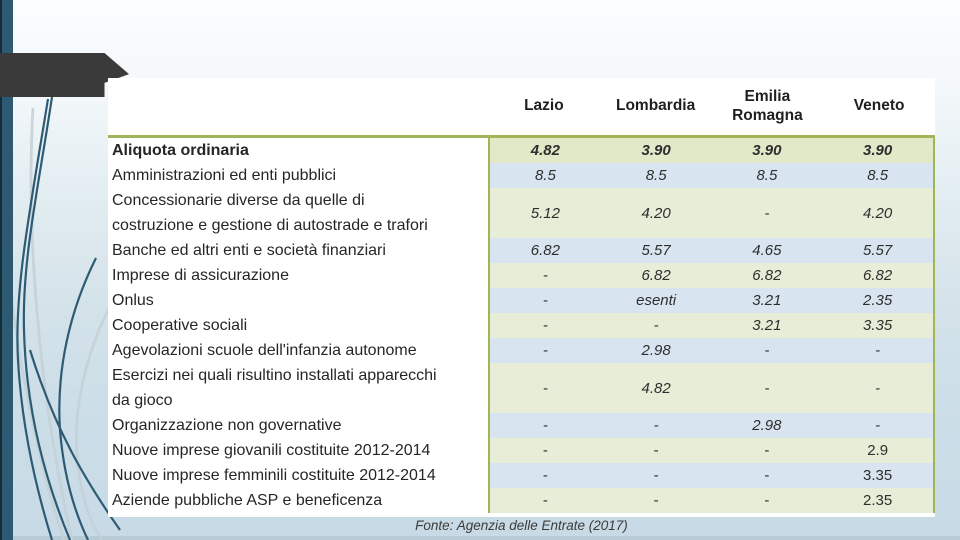 This screenshot has width=960, height=540. What do you see at coordinates (298, 325) in the screenshot?
I see `row-label: Cooperative sociali` at bounding box center [298, 325].